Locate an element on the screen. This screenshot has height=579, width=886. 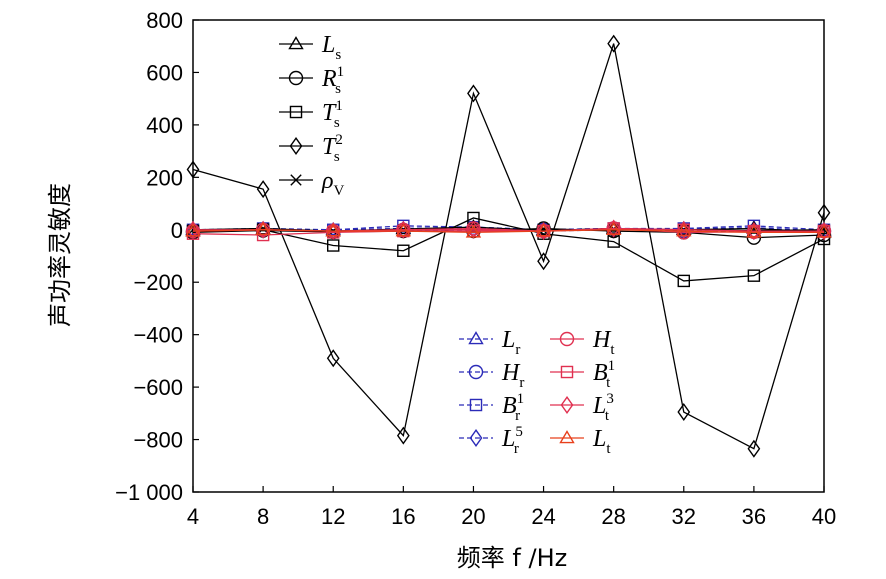
x-tick-label: 20 is located at coordinates (473, 516).